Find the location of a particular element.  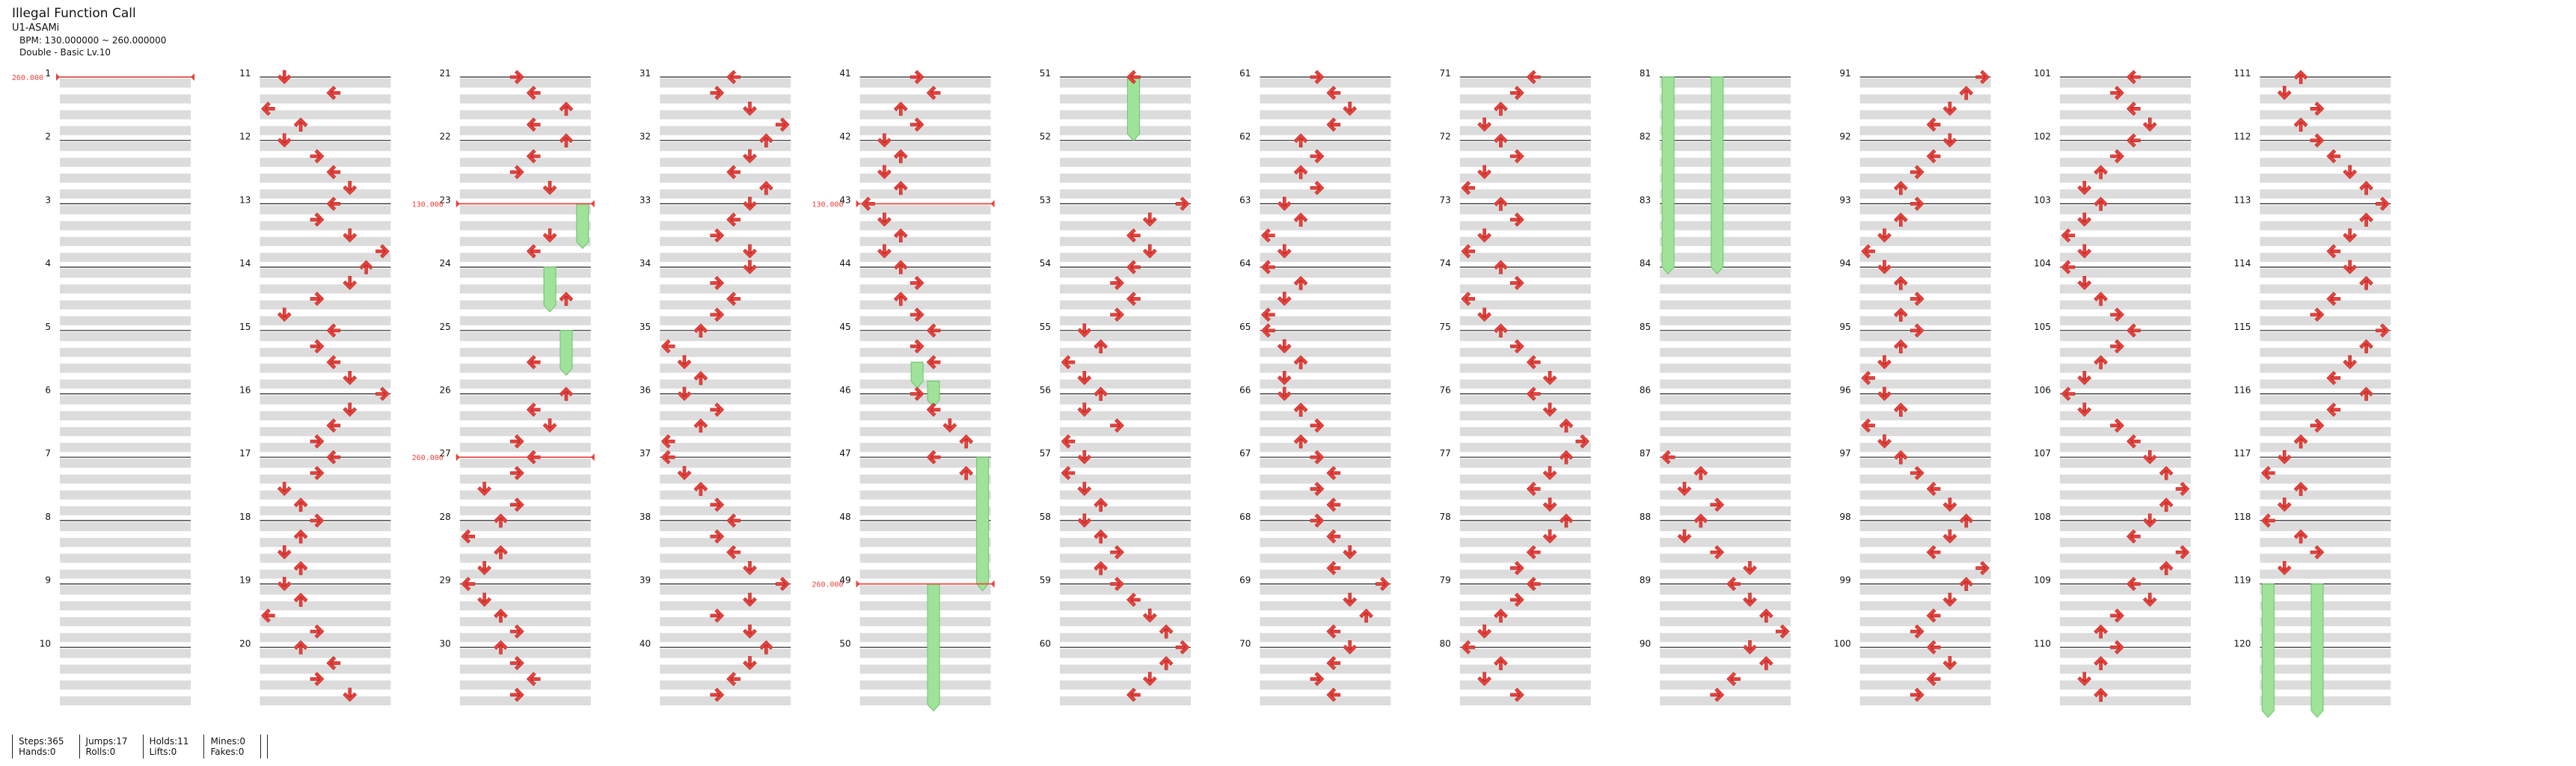

measure-number: 17 is located at coordinates (245, 454).